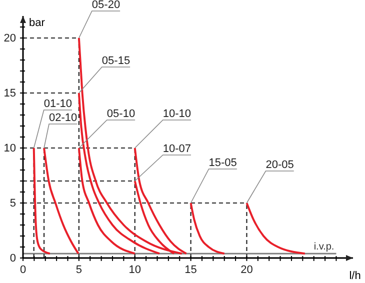 The height and width of the screenshot is (283, 365). I want to click on text: 01-10, so click(58, 104).